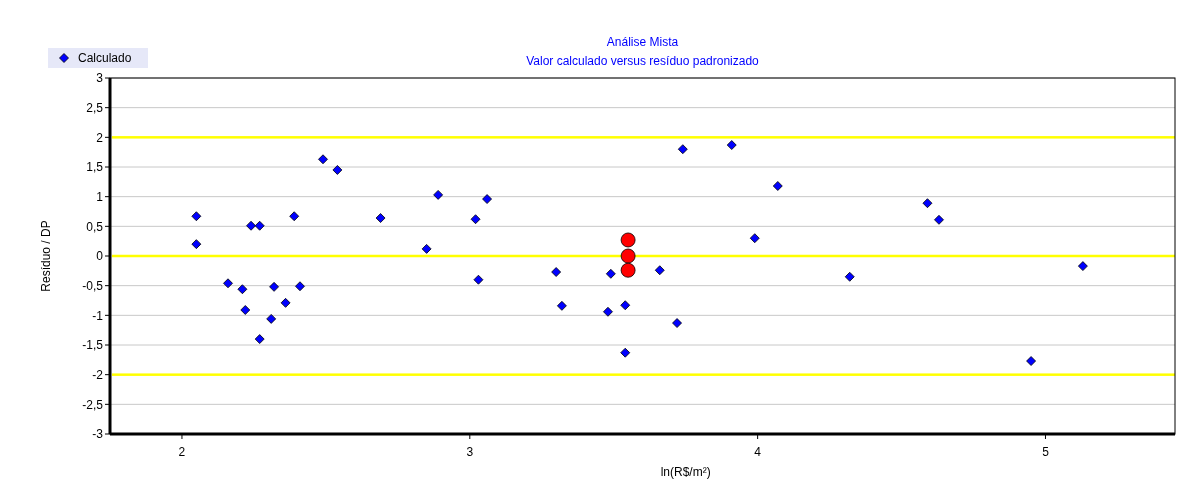  What do you see at coordinates (100, 256) in the screenshot?
I see `y-tick-label: 0` at bounding box center [100, 256].